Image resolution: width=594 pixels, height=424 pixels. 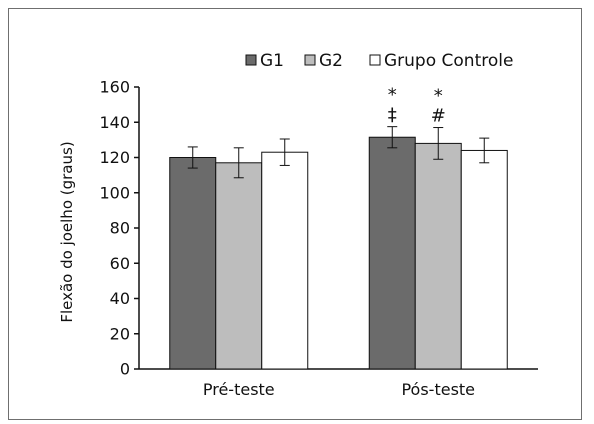 I want to click on y-tick-label-4: 80, so click(x=120, y=228).